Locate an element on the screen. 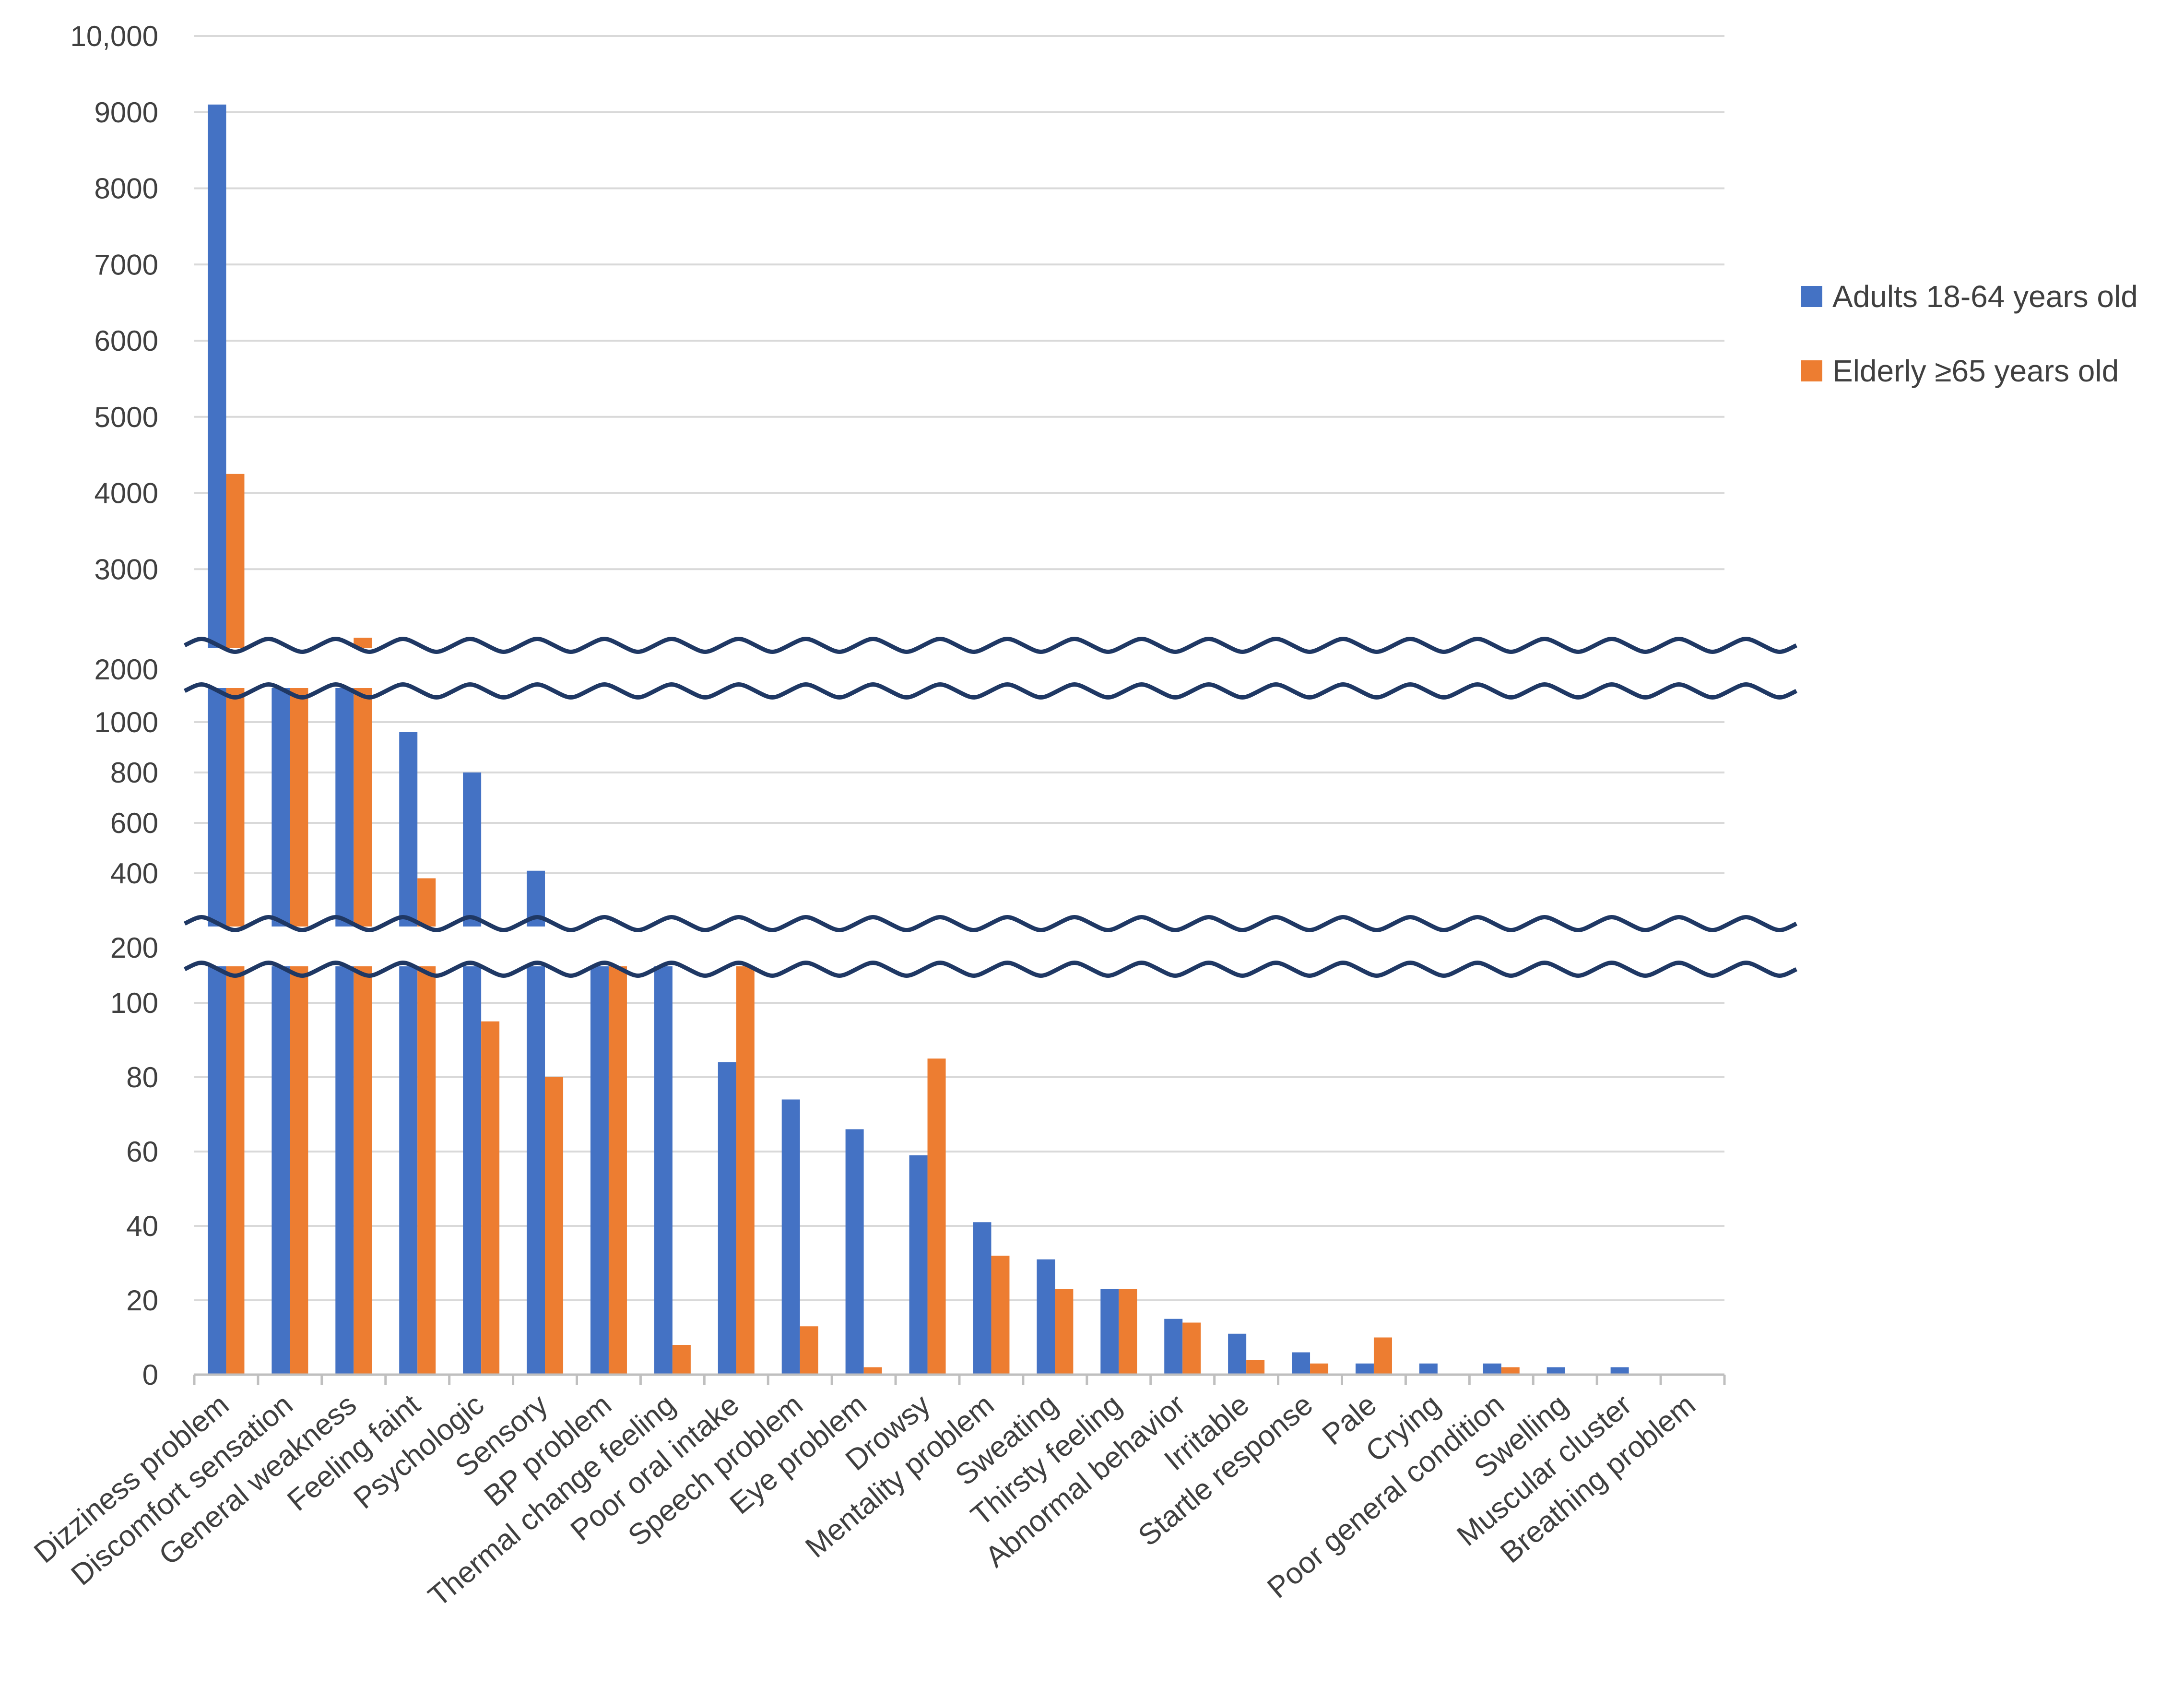 The width and height of the screenshot is (2184, 1687). y-tick-label: 6000 is located at coordinates (126, 341).